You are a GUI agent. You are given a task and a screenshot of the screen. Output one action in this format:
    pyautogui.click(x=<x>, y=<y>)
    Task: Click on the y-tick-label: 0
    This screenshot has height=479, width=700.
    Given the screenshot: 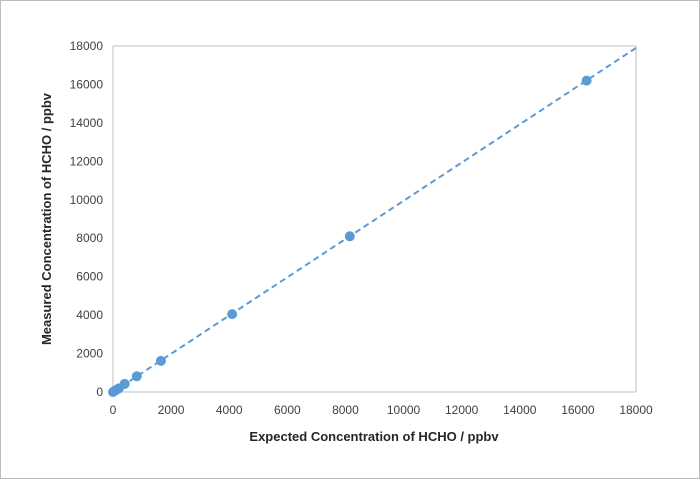 What is the action you would take?
    pyautogui.click(x=99, y=392)
    